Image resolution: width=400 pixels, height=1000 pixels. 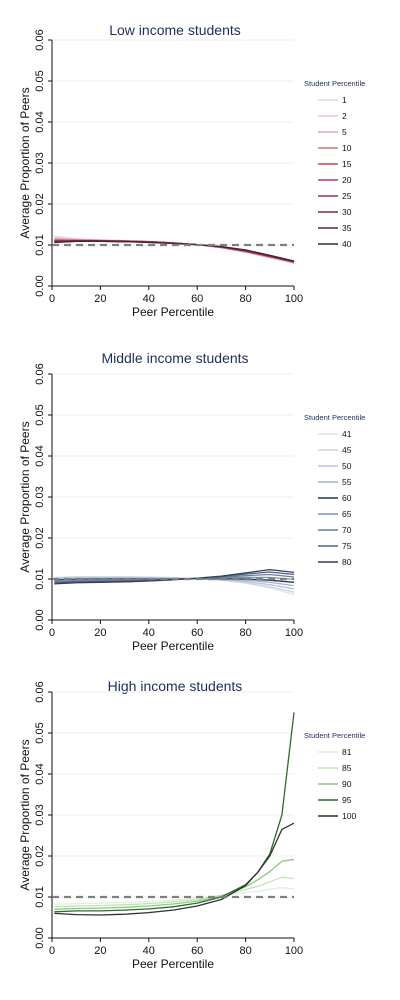 What do you see at coordinates (344, 132) in the screenshot?
I see `legend-label: 5` at bounding box center [344, 132].